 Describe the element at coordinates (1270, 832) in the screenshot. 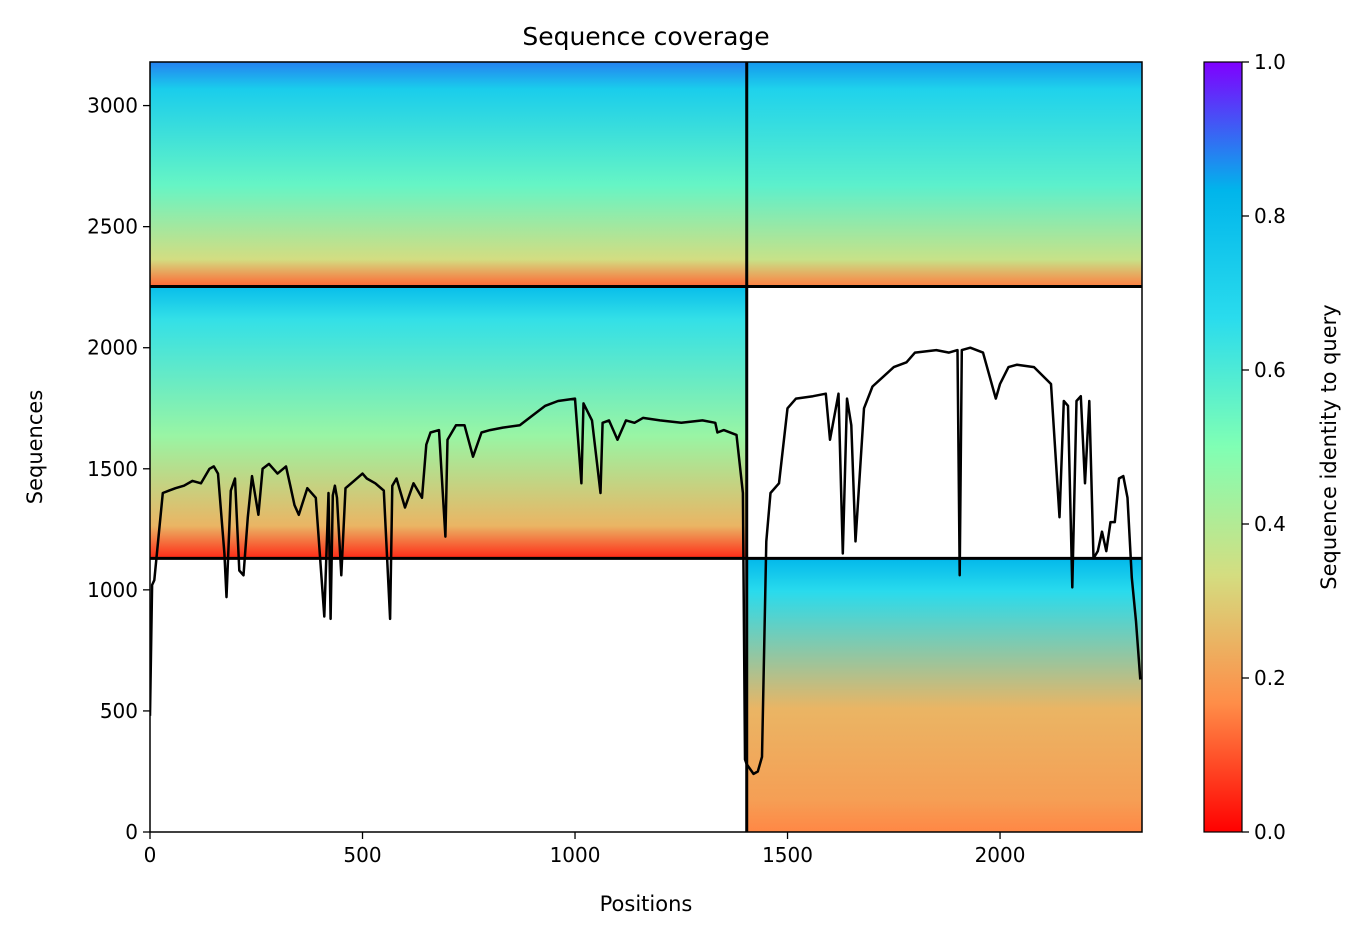

I see `colorbar-tick-label: 0.0` at that location.